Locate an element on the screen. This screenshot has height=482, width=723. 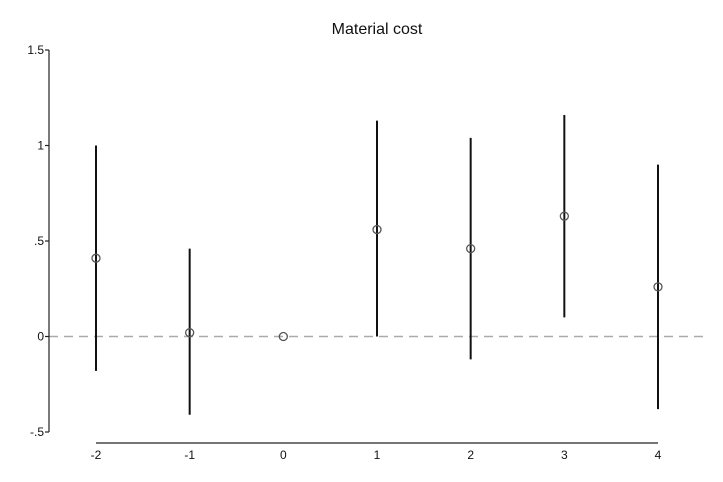
y-tick-label: -.5 is located at coordinates (37, 432).